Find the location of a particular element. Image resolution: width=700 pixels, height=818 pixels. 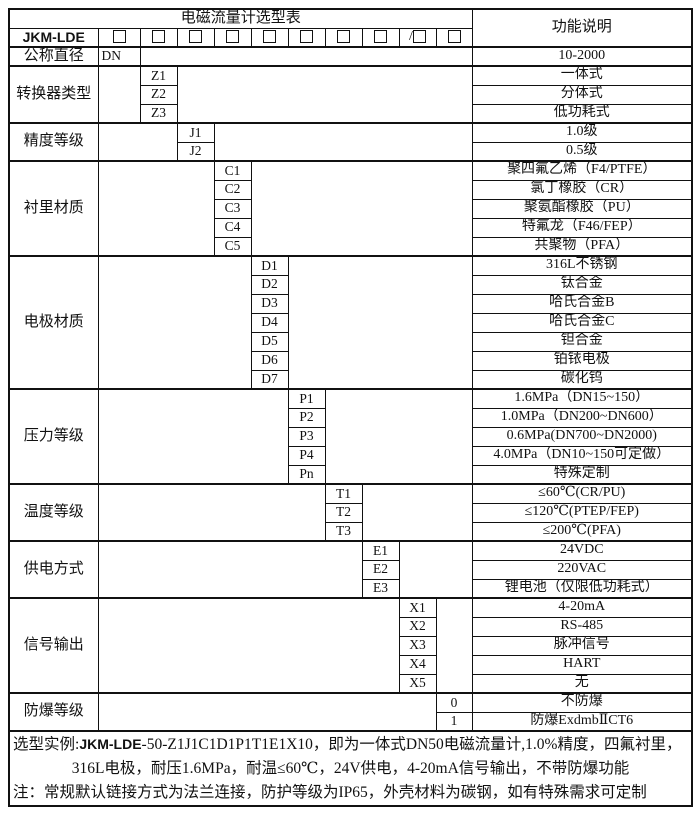

code-cell: T2 is located at coordinates (343, 512).